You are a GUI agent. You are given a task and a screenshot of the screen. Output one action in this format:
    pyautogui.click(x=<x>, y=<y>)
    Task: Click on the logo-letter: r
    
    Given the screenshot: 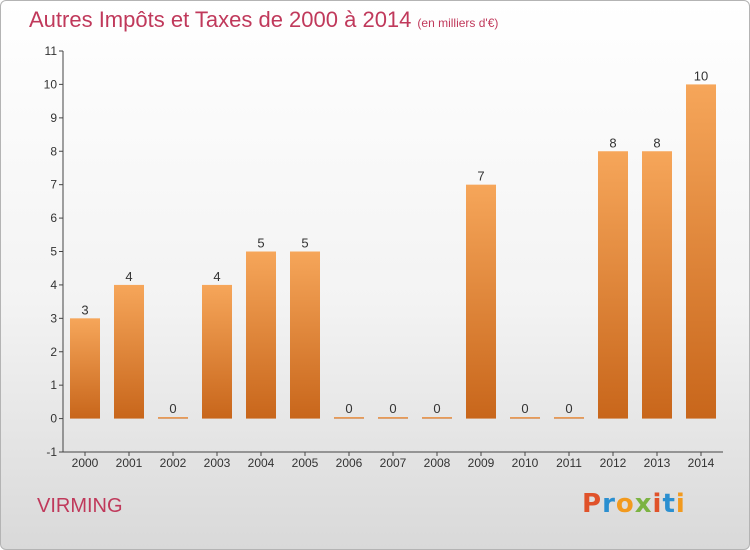 What is the action you would take?
    pyautogui.click(x=609, y=504)
    